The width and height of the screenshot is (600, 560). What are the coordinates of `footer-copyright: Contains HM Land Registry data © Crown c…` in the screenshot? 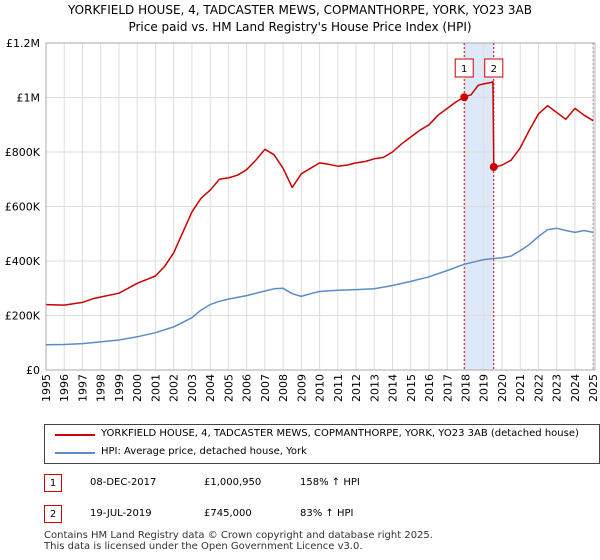 It's located at (238, 535).